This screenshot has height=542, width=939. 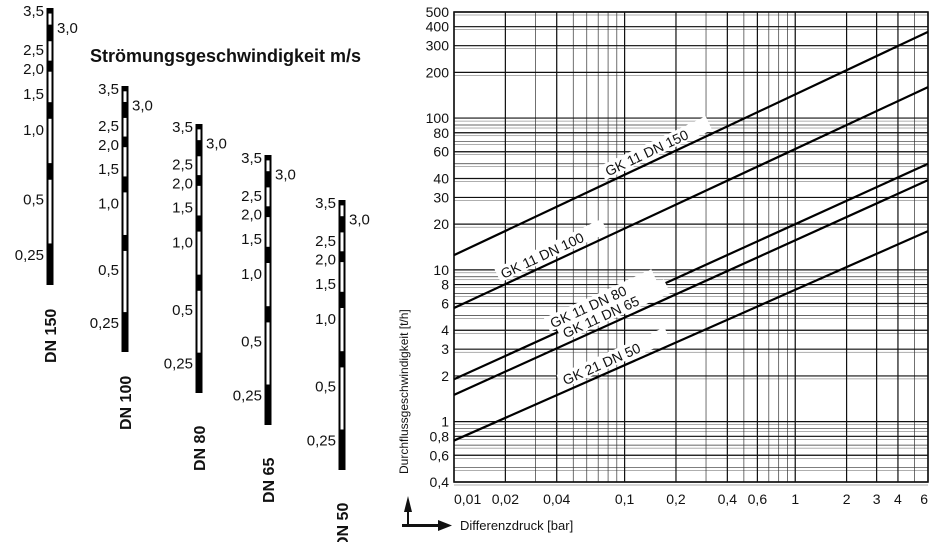 What do you see at coordinates (438, 27) in the screenshot?
I see `y-tick-label: 400` at bounding box center [438, 27].